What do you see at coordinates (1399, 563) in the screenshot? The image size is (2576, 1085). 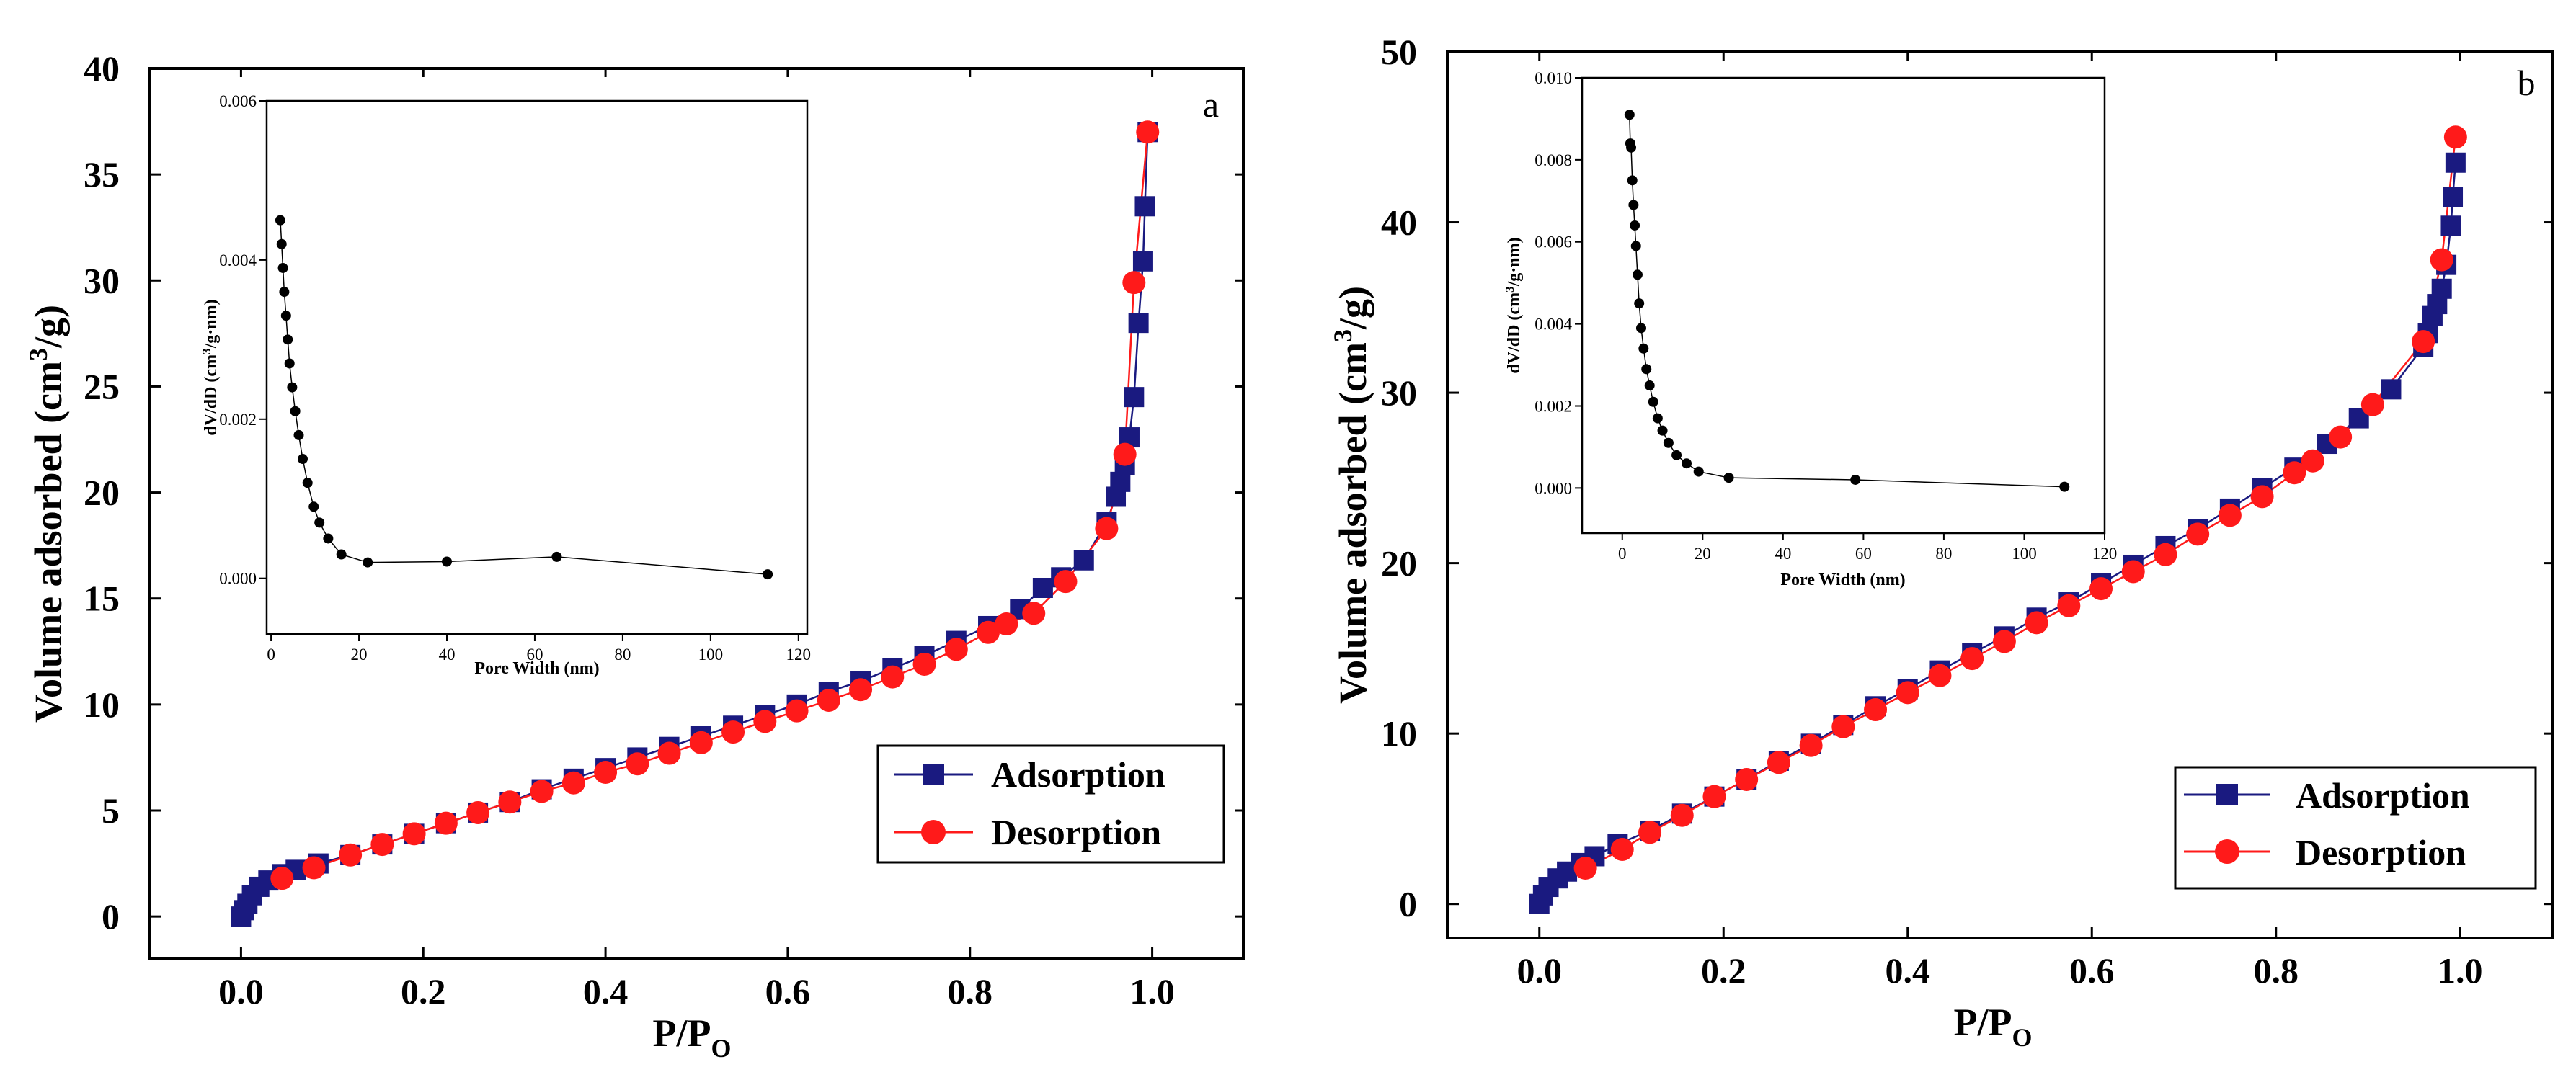 I see `y-tick-label: 20` at bounding box center [1399, 563].